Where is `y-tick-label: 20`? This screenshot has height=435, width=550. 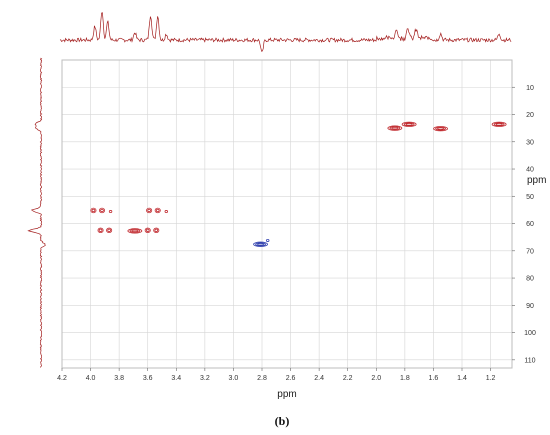 y-tick-label: 20 is located at coordinates (530, 115).